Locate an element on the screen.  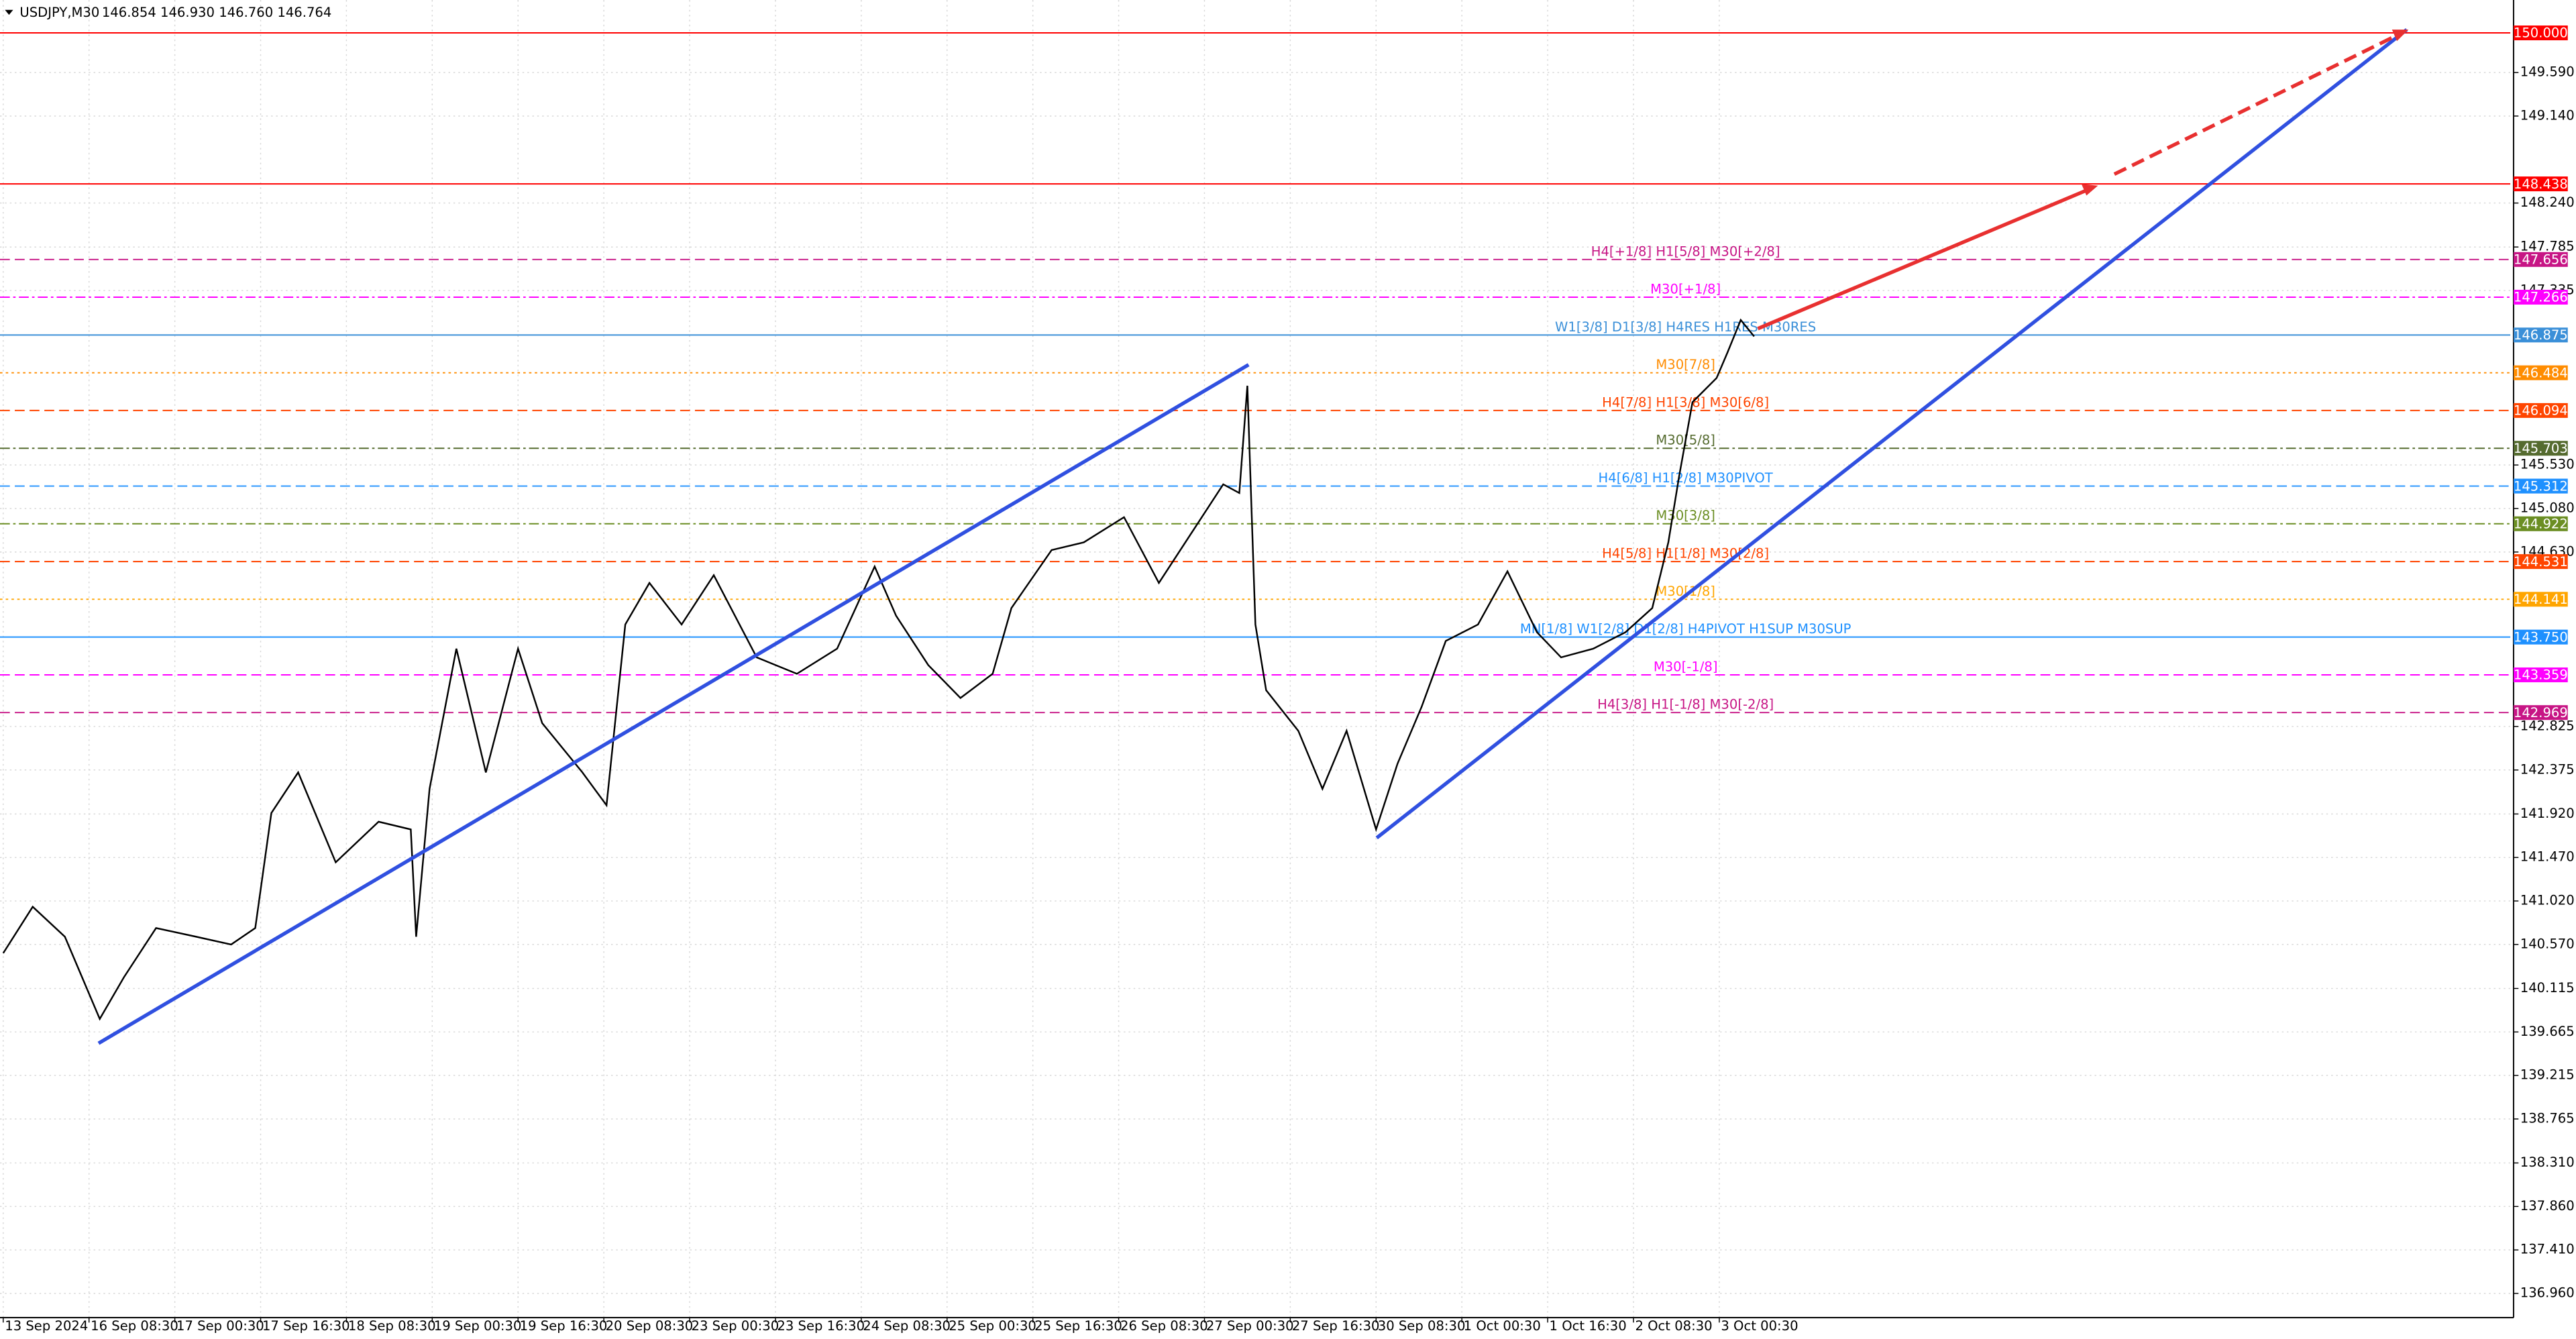
y-tick-label: 147.785 is located at coordinates (2547, 246).